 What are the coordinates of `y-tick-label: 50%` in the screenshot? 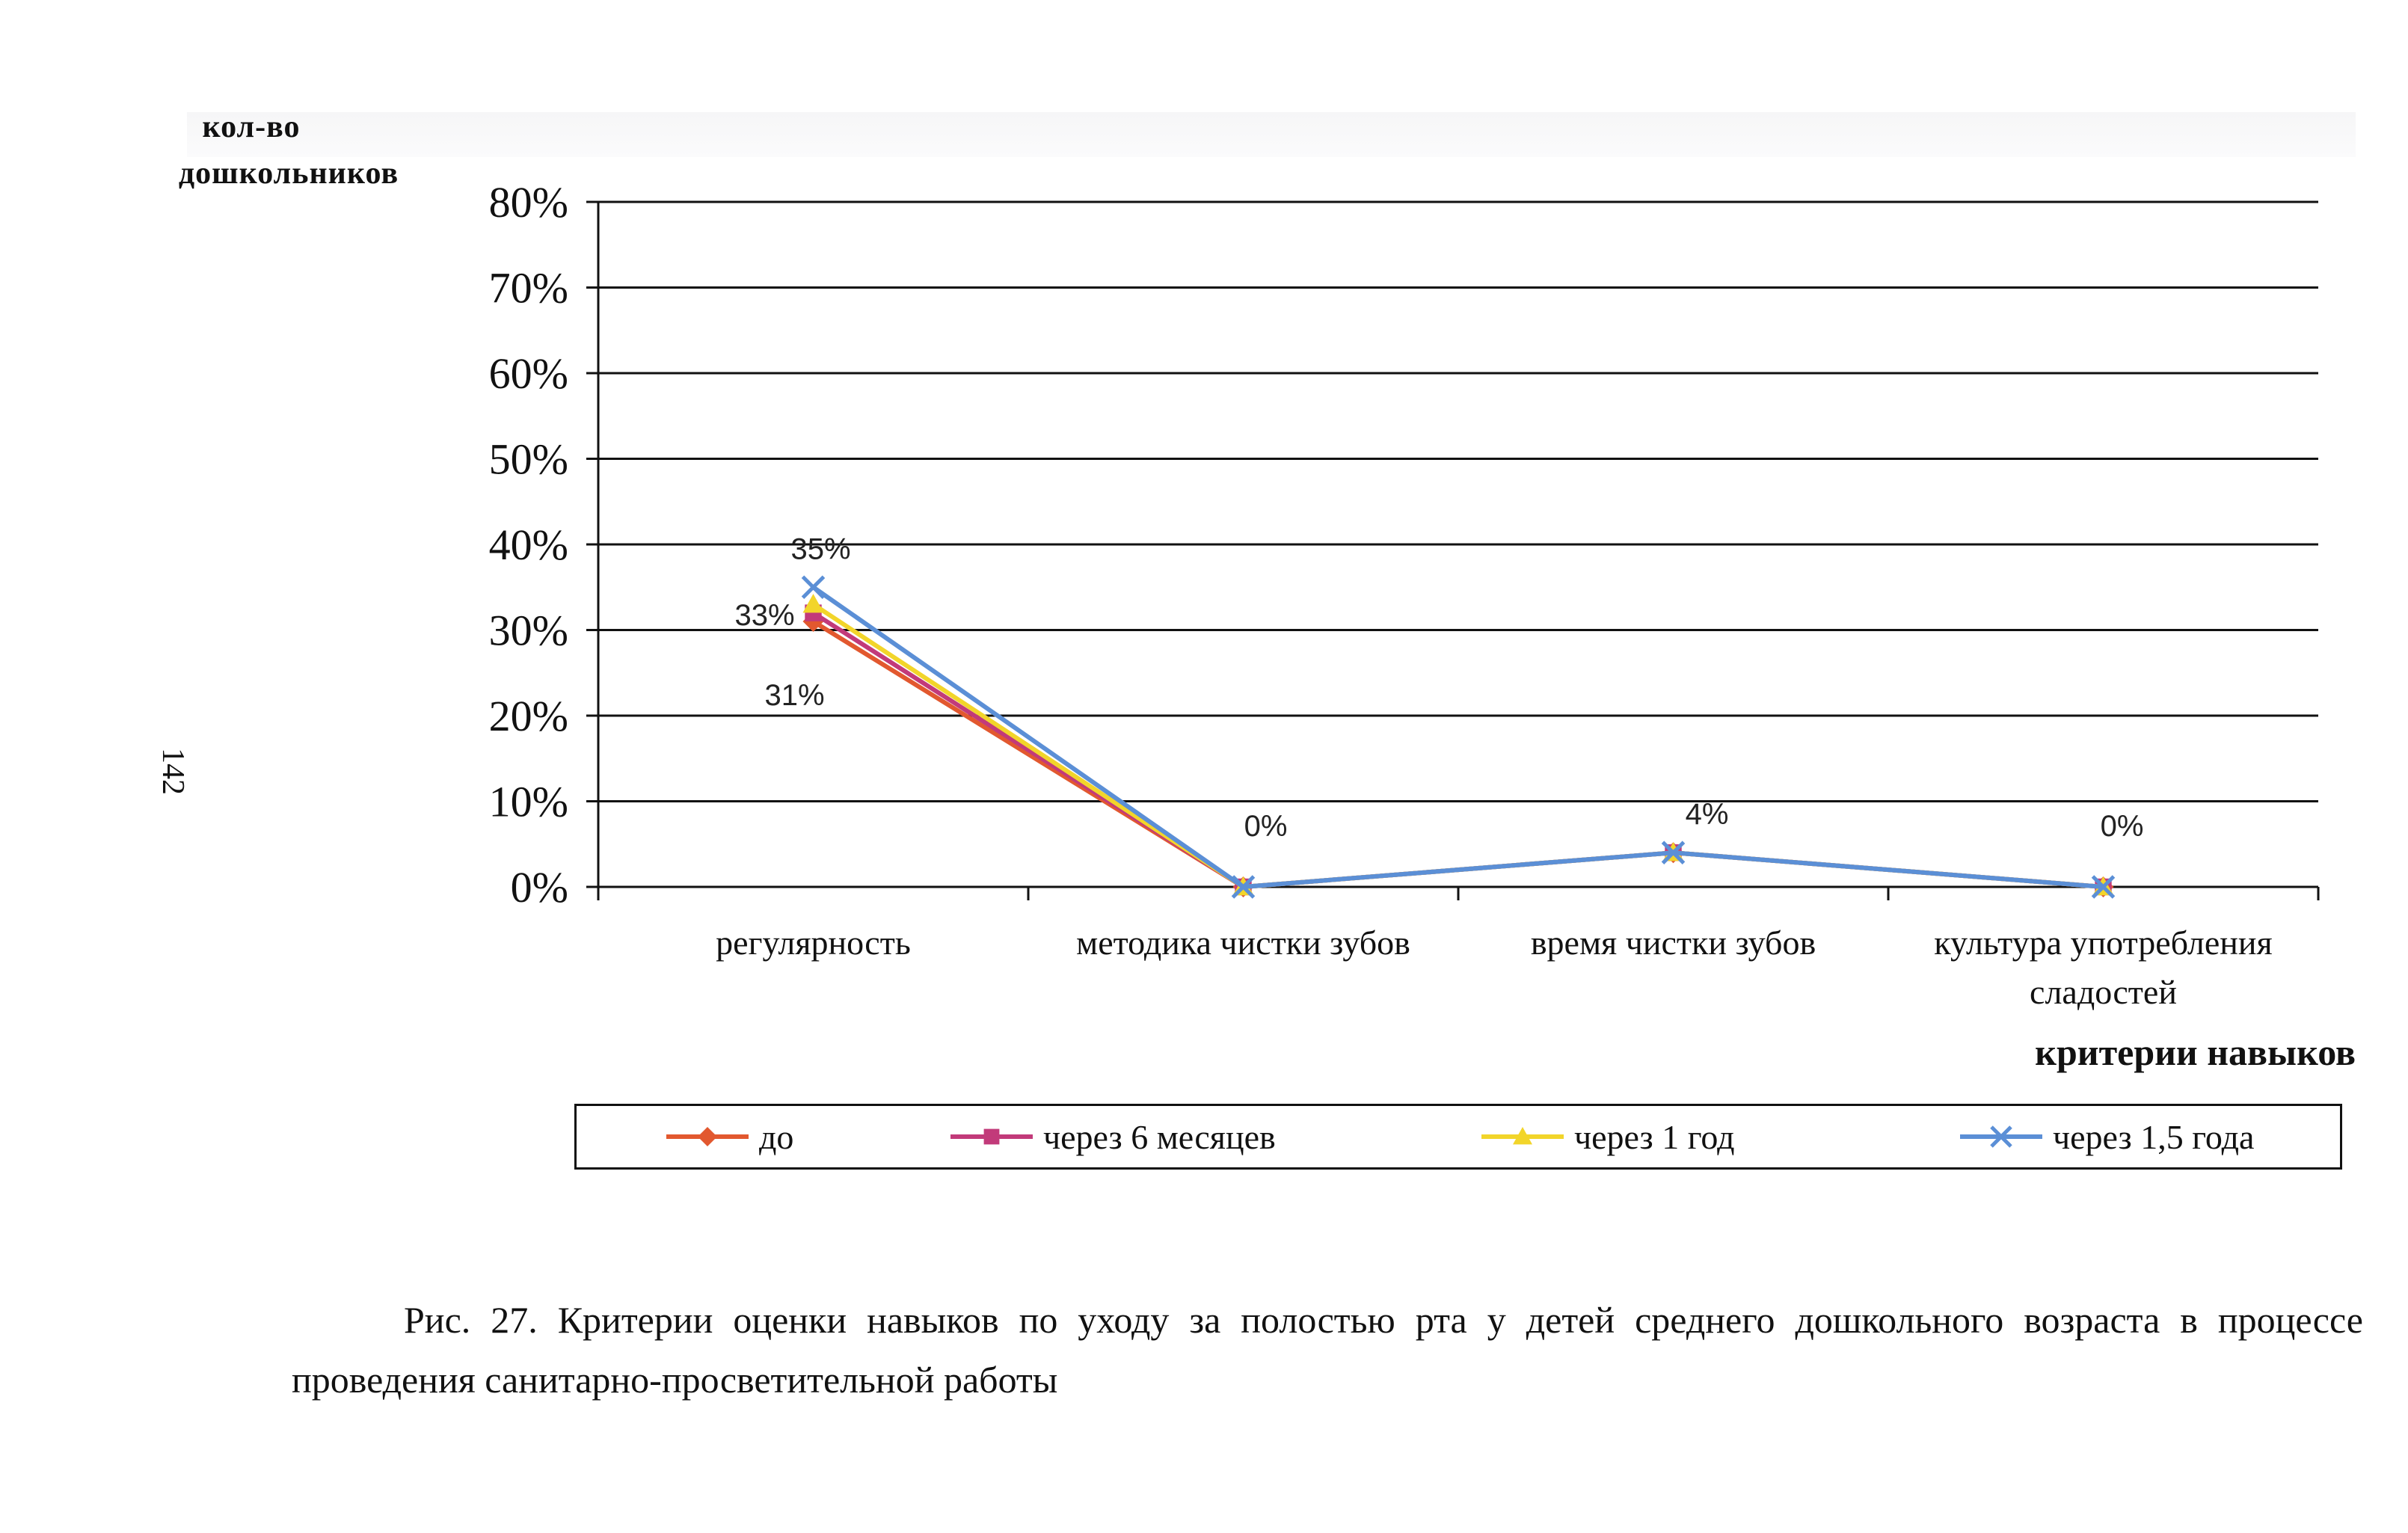 It's located at (528, 460).